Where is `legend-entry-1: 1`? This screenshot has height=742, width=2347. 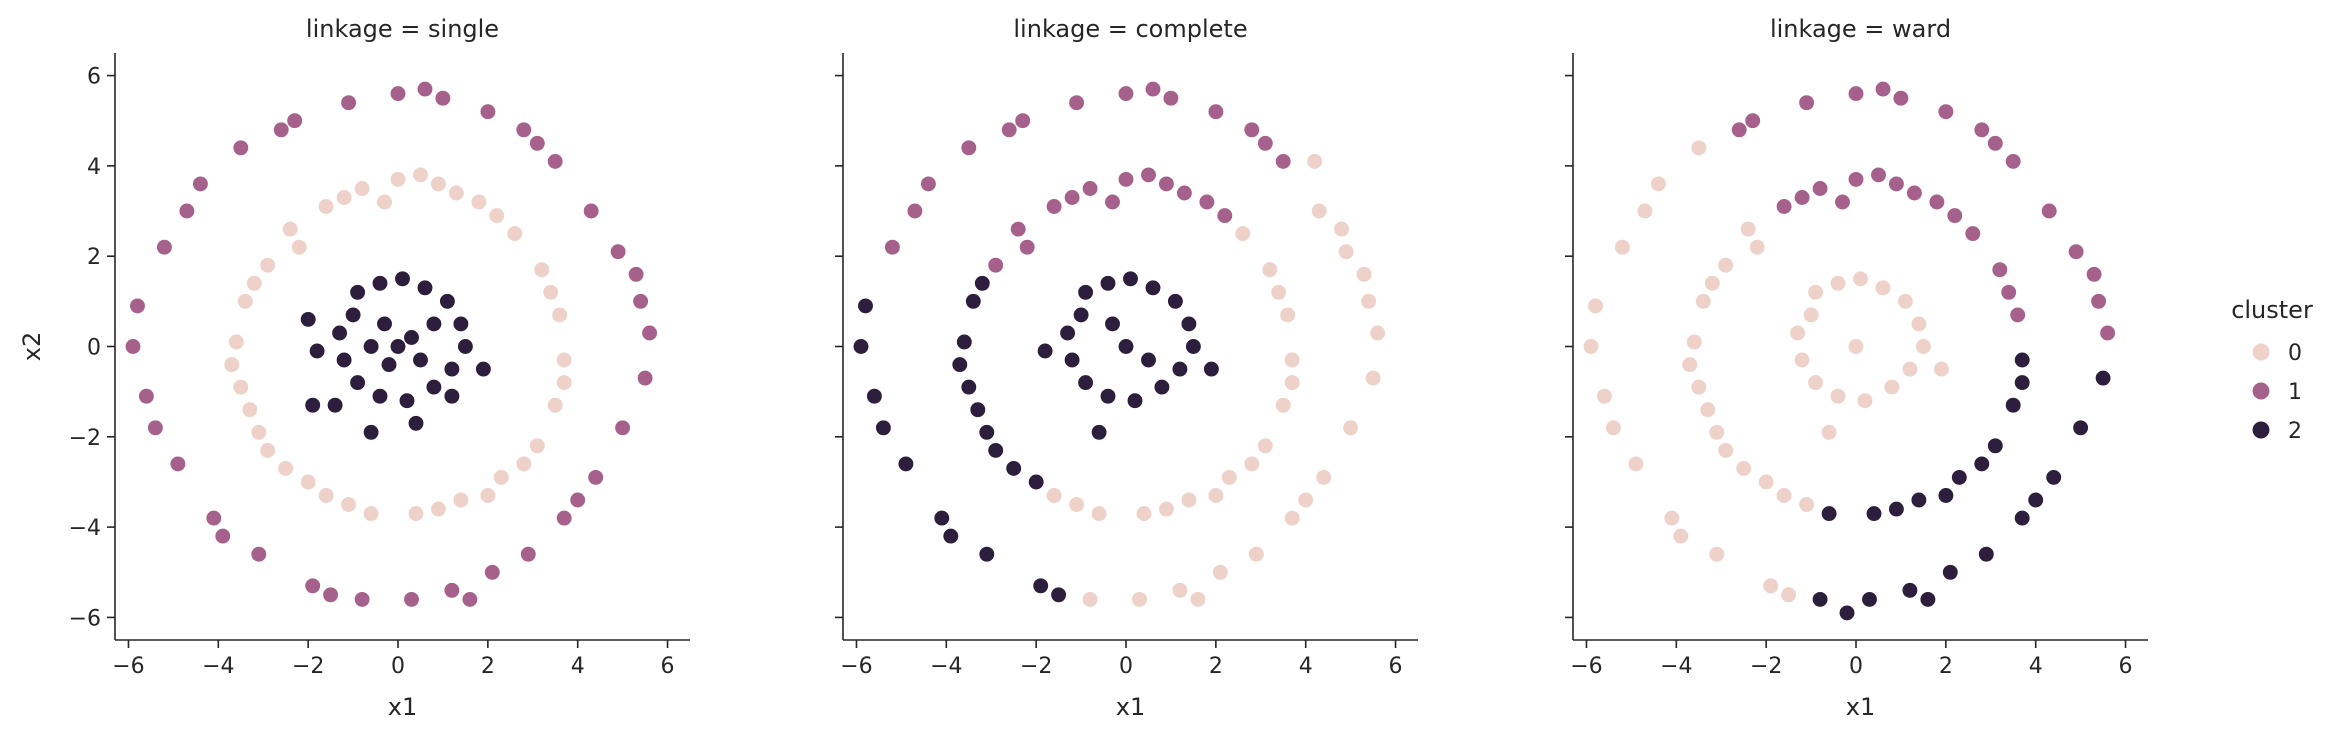 legend-entry-1: 1 is located at coordinates (2276, 392).